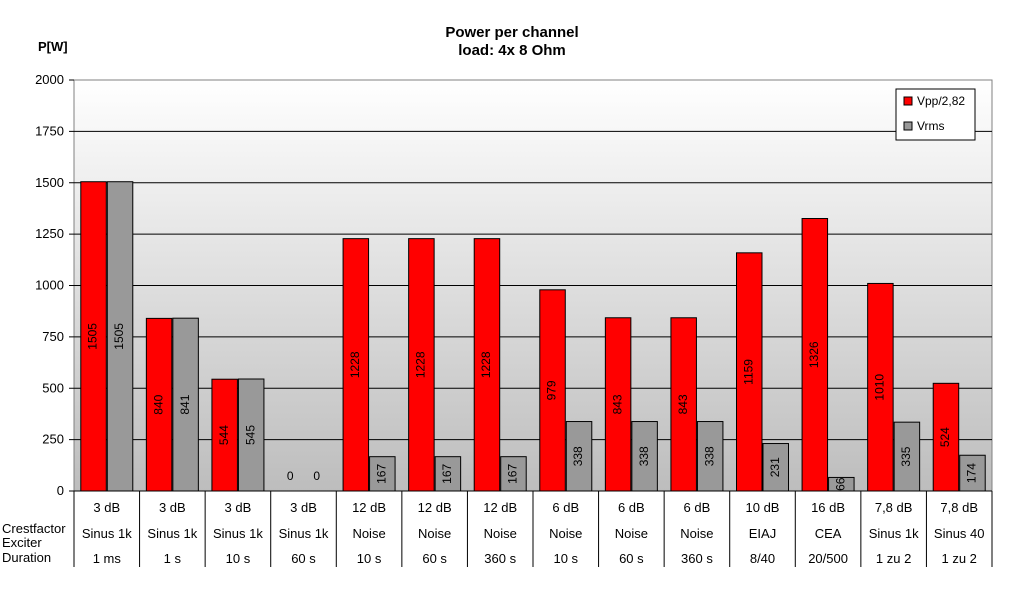 This screenshot has height=601, width=1024. Describe the element at coordinates (972, 473) in the screenshot. I see `data-label: 174` at that location.